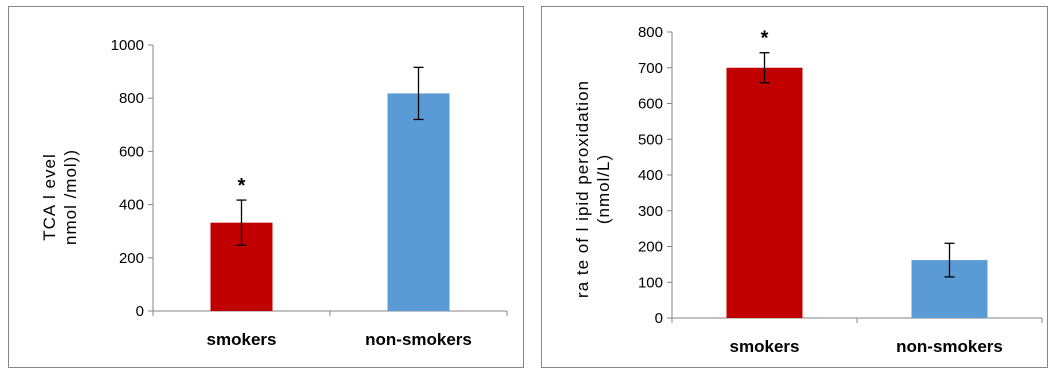 This screenshot has width=1052, height=370. Describe the element at coordinates (764, 192) in the screenshot. I see `bar-smokers` at that location.